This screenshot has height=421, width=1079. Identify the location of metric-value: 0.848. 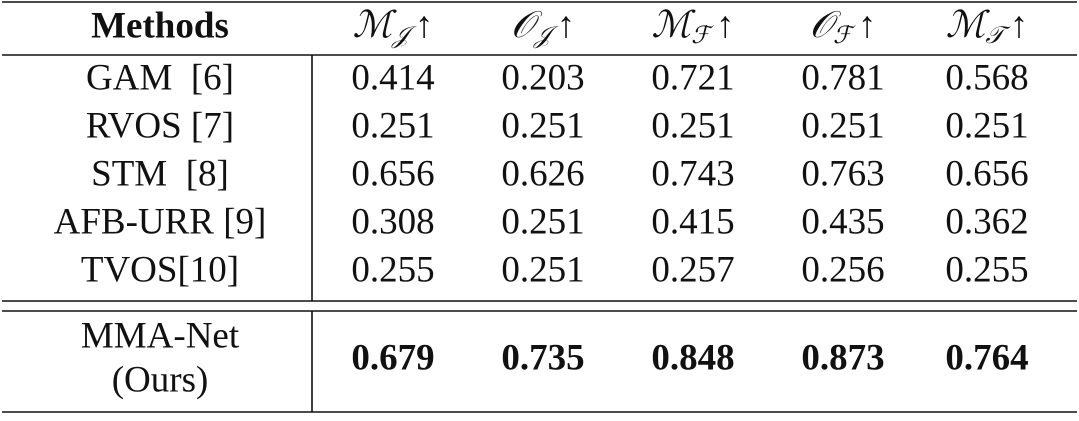
(692, 357).